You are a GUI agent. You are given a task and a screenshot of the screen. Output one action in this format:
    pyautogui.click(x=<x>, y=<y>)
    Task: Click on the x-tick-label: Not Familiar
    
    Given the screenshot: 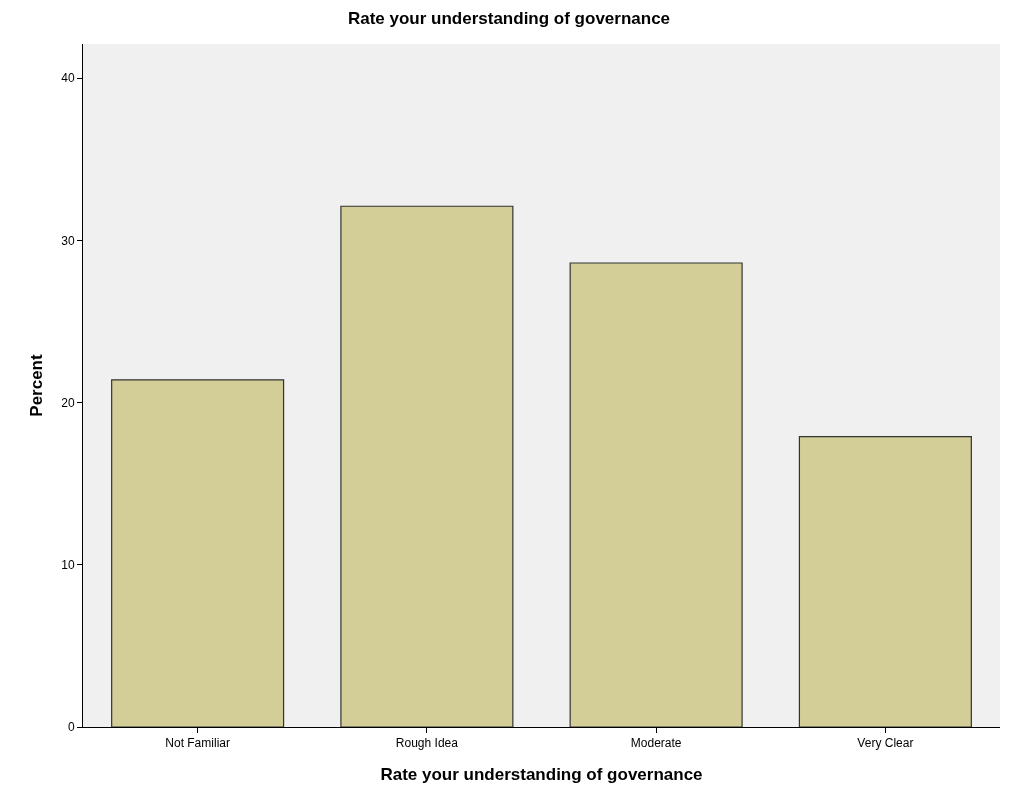 What is the action you would take?
    pyautogui.click(x=197, y=743)
    